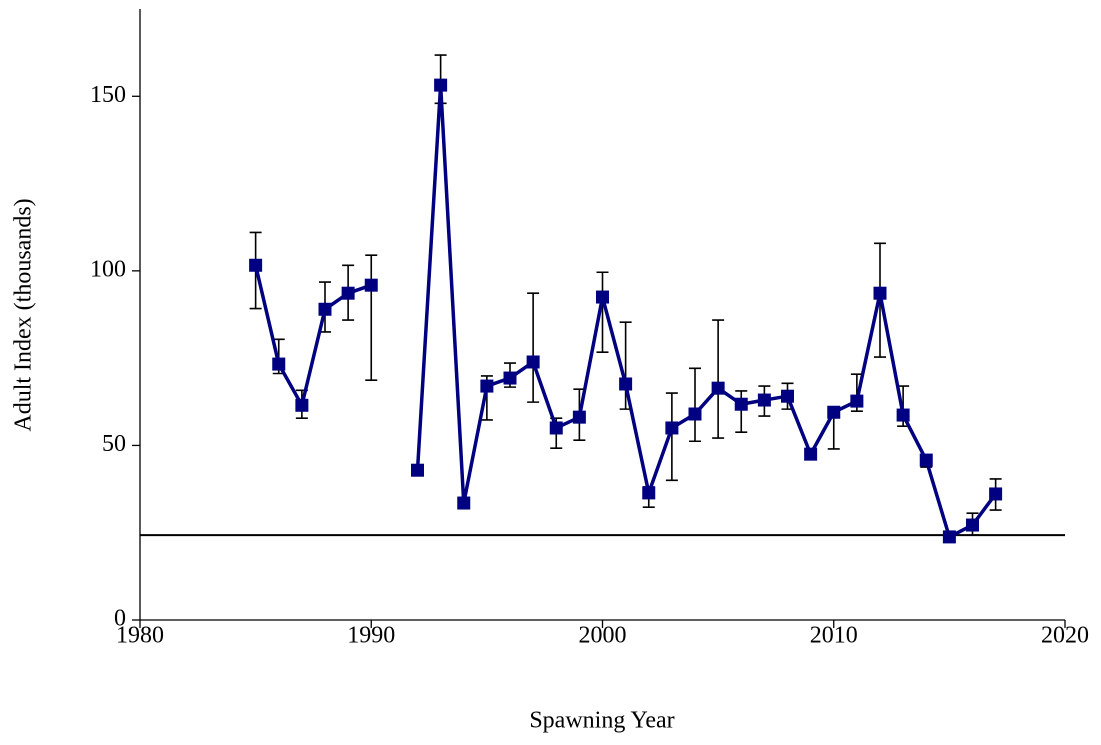 The image size is (1101, 745). What do you see at coordinates (108, 269) in the screenshot?
I see `y-tick-label: 100` at bounding box center [108, 269].